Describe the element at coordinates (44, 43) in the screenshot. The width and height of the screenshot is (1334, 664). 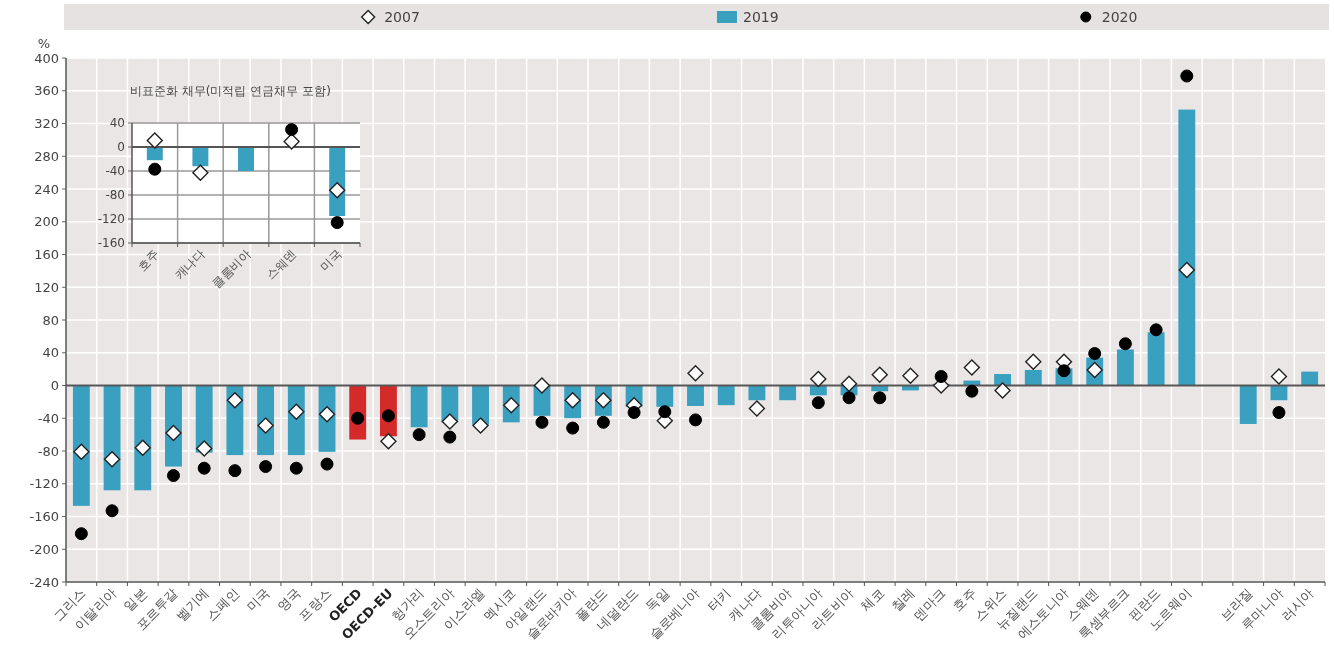
I see `y-axis-title: %` at that location.